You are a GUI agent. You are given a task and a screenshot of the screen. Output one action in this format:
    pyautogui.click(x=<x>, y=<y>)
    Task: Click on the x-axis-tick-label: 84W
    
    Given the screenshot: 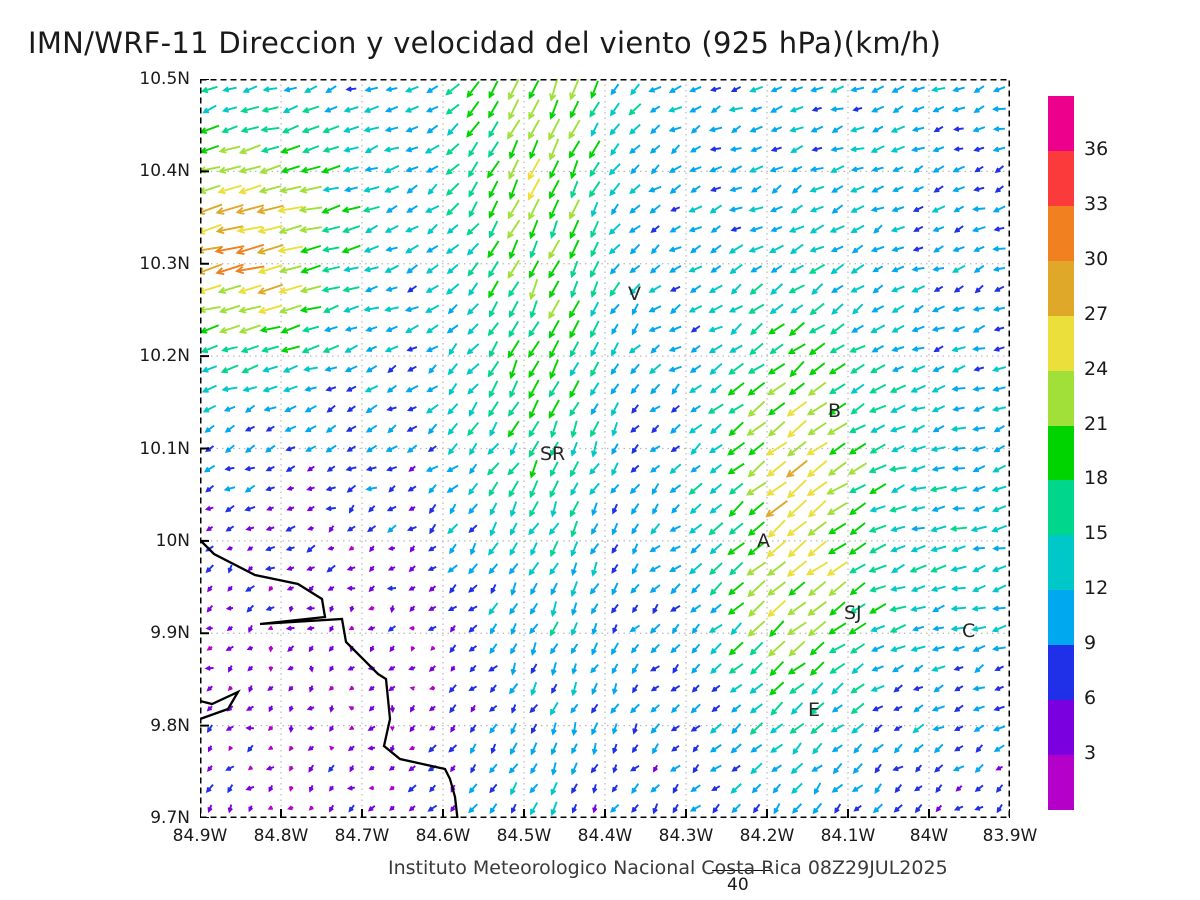 What is the action you would take?
    pyautogui.click(x=929, y=836)
    